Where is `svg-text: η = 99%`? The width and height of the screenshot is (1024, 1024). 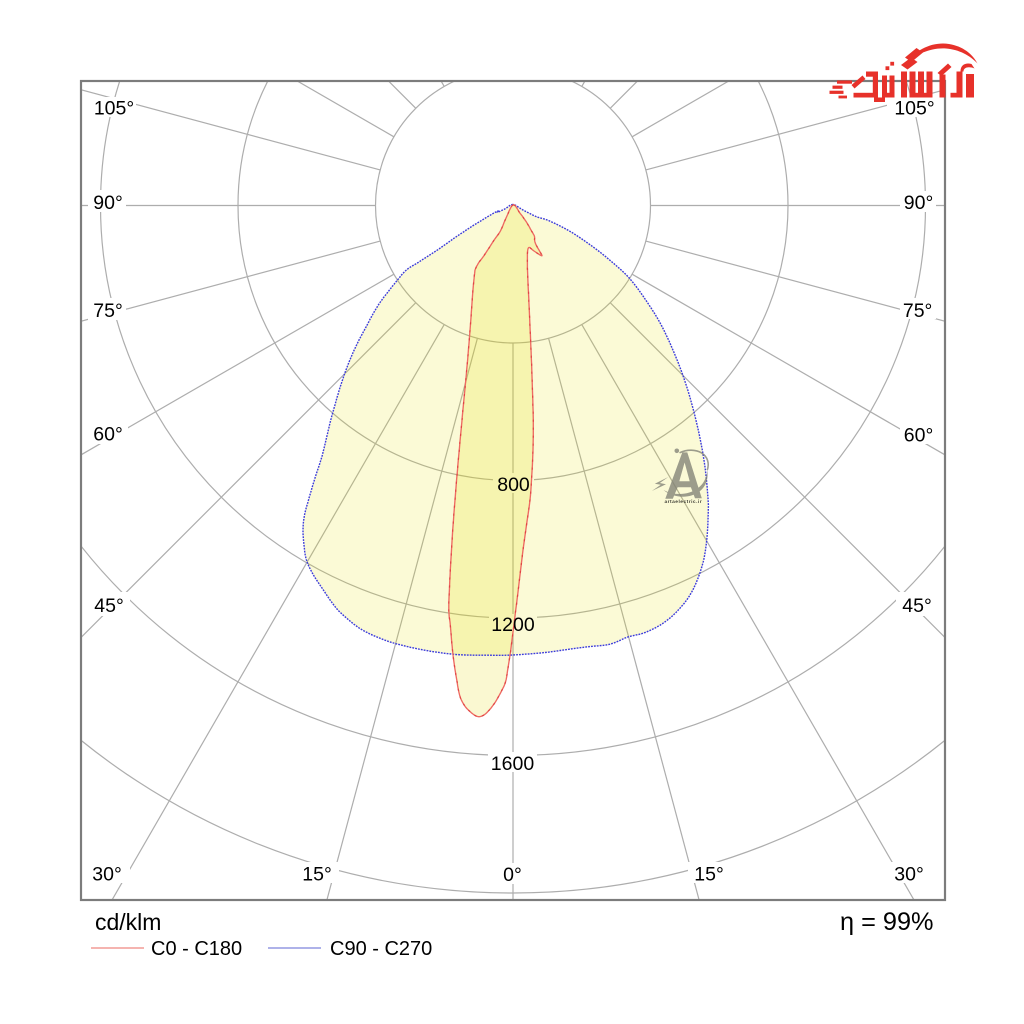 svg-text: η = 99% is located at coordinates (887, 922).